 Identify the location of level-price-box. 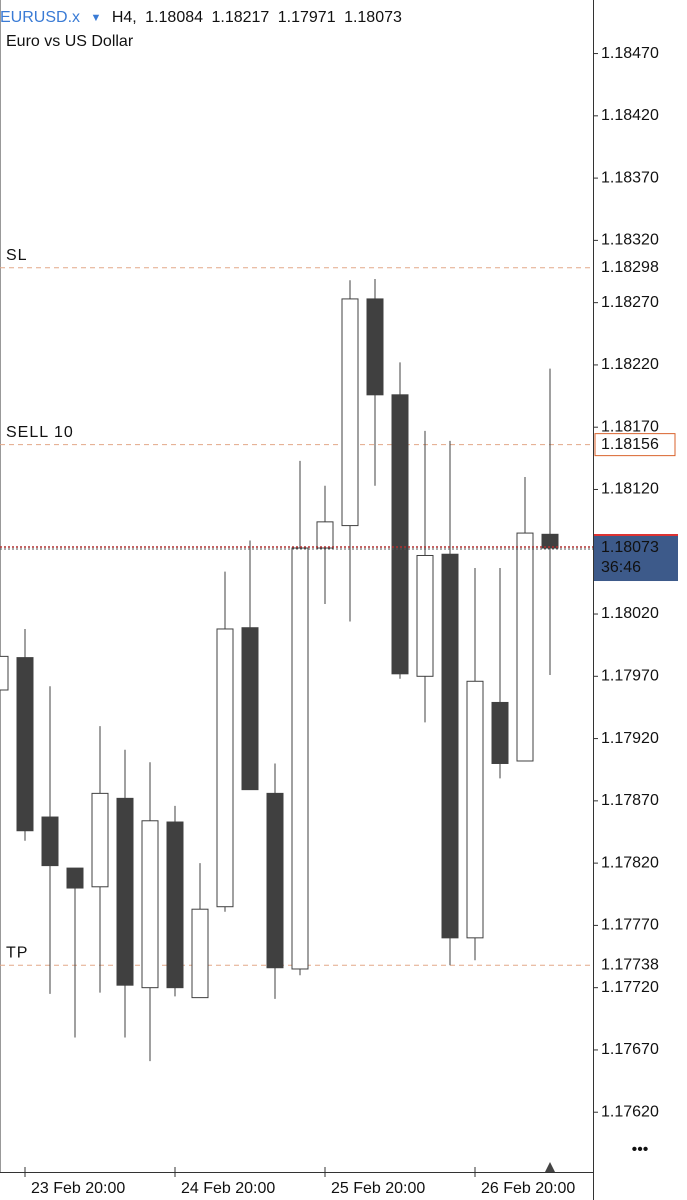
(635, 445).